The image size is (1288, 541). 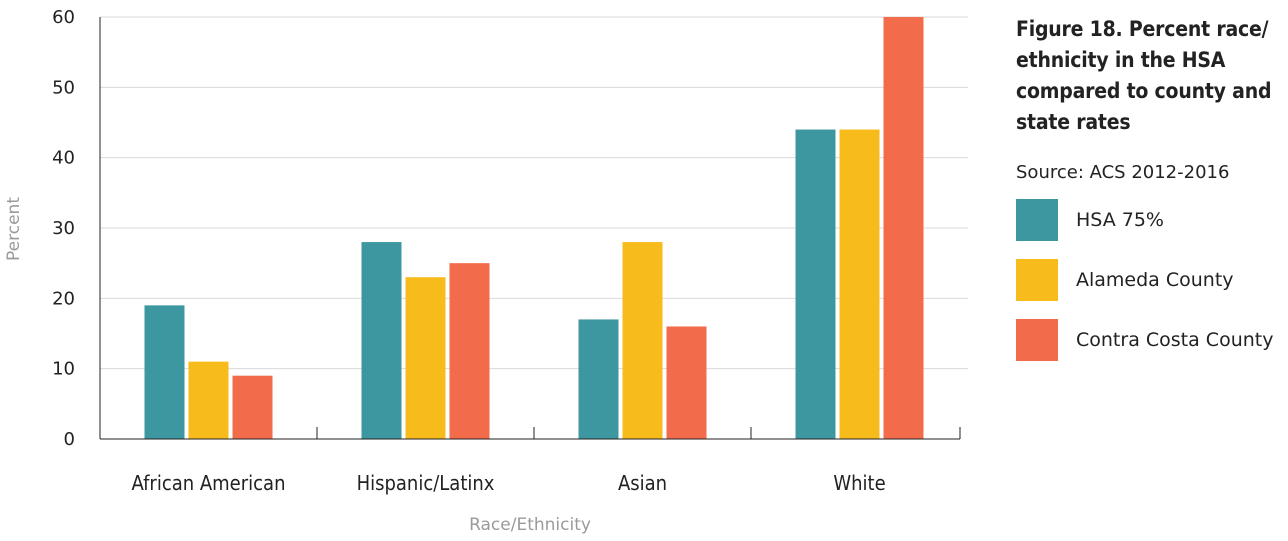 What do you see at coordinates (63, 298) in the screenshot?
I see `y-tick-label-20: 20` at bounding box center [63, 298].